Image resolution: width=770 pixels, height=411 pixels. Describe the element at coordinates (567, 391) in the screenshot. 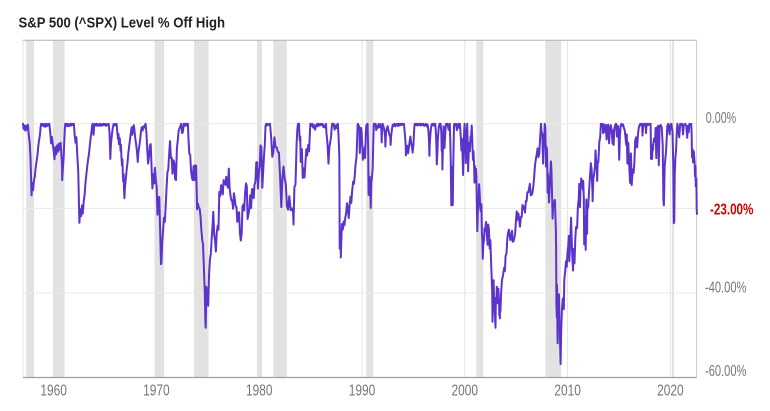

I see `svg-text: 2010` at that location.